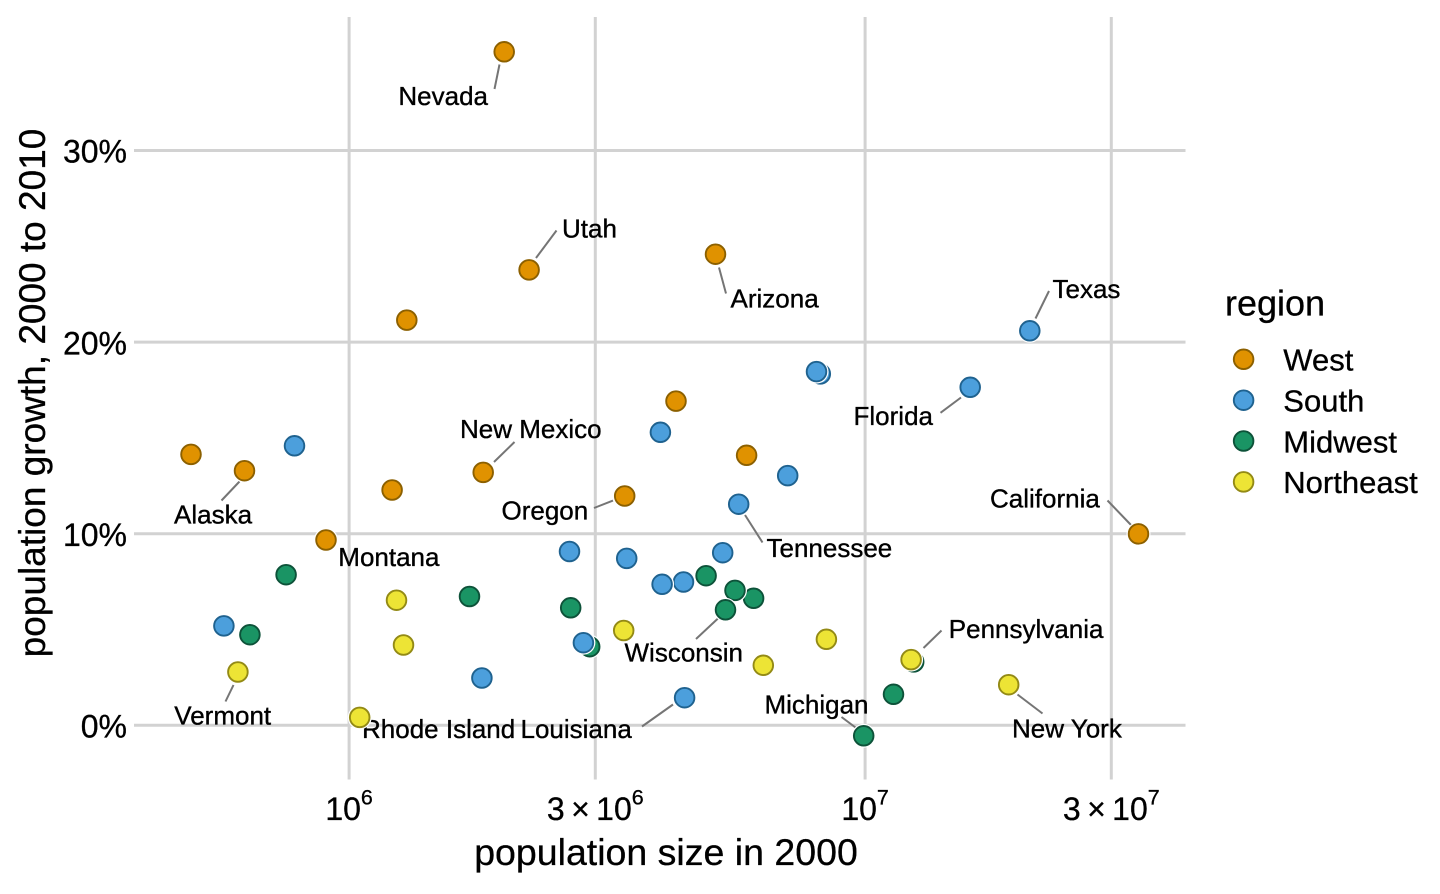  Describe the element at coordinates (443, 96) in the screenshot. I see `svg-text: Nevada` at that location.